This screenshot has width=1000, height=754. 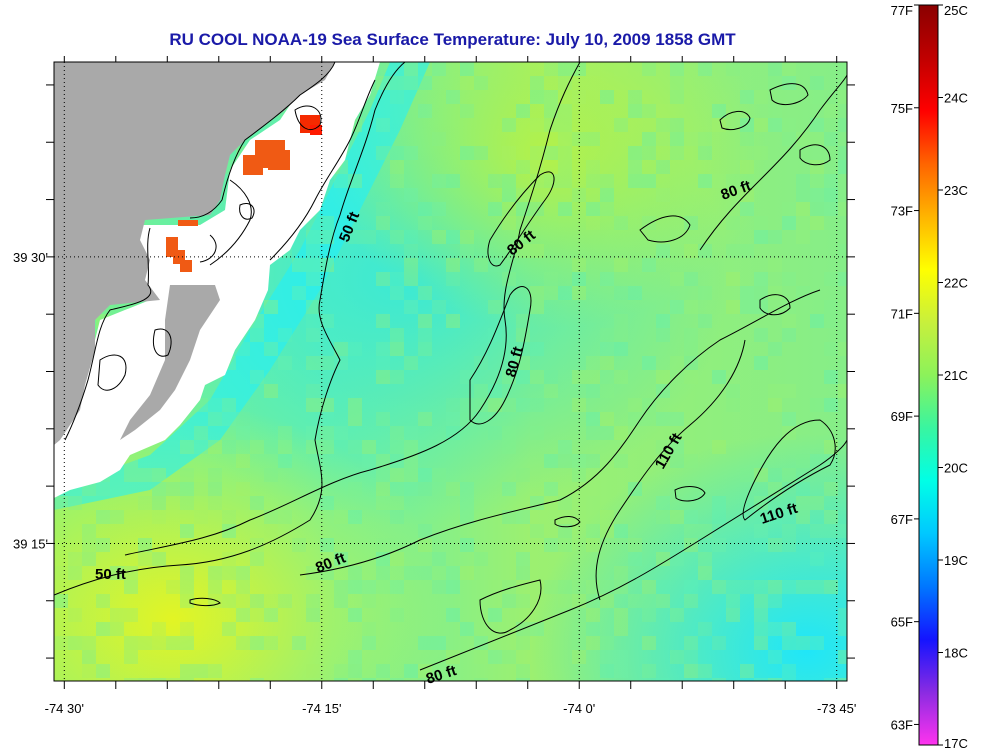 I want to click on celsius-labels: 25C 24C 23C 22C 21C 20C 19C 18C 17C, so click(x=956, y=377).